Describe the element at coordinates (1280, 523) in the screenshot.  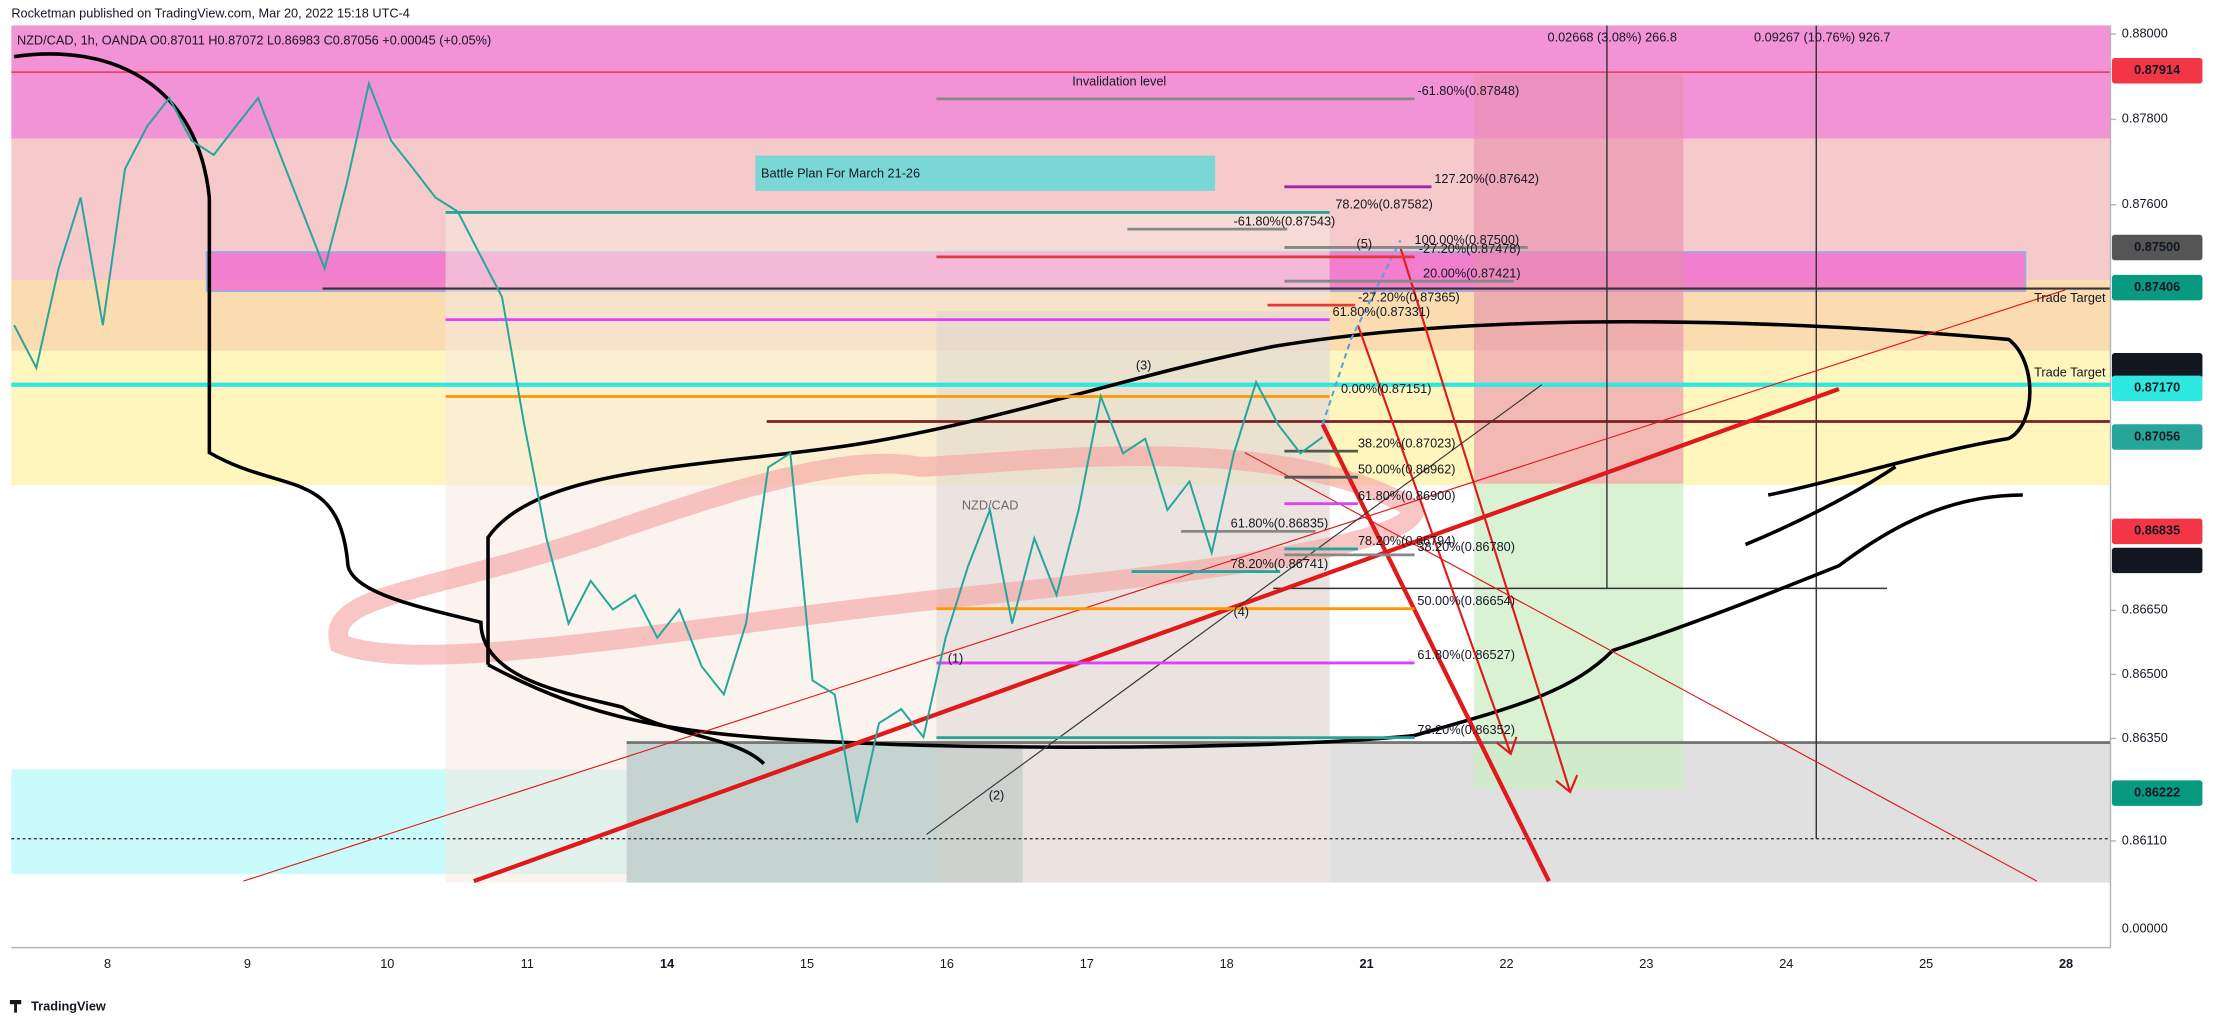
I see `fib-label: 61.80%(0.86835)` at that location.